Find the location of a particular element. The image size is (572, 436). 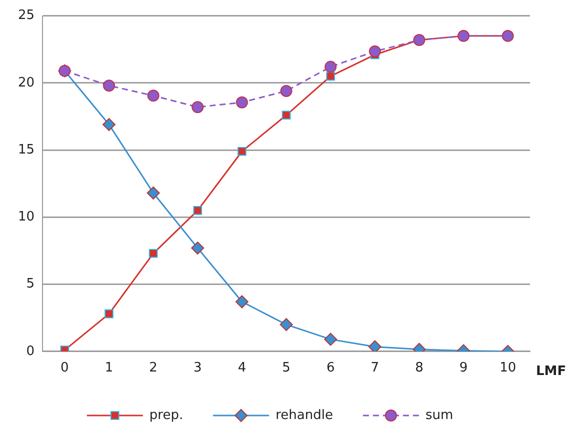

y-tick-label: 15 is located at coordinates (26, 150).